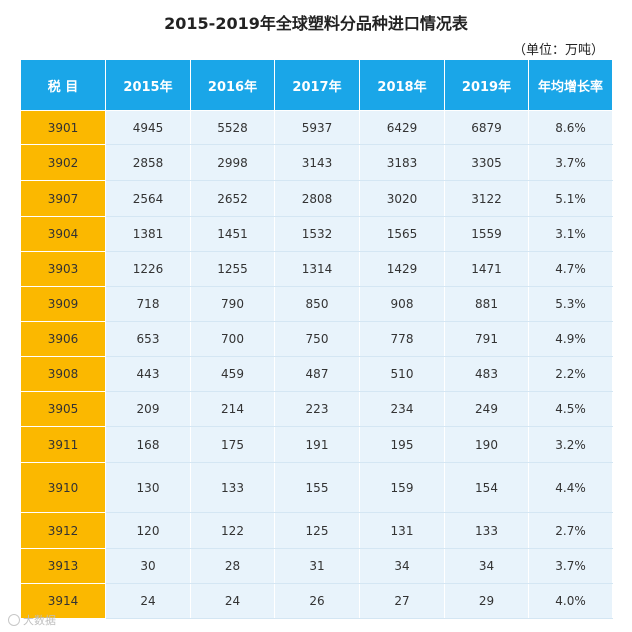  I want to click on table-row: 3907 2564 2652 2808 3020 3122 5.1%, so click(316, 198).